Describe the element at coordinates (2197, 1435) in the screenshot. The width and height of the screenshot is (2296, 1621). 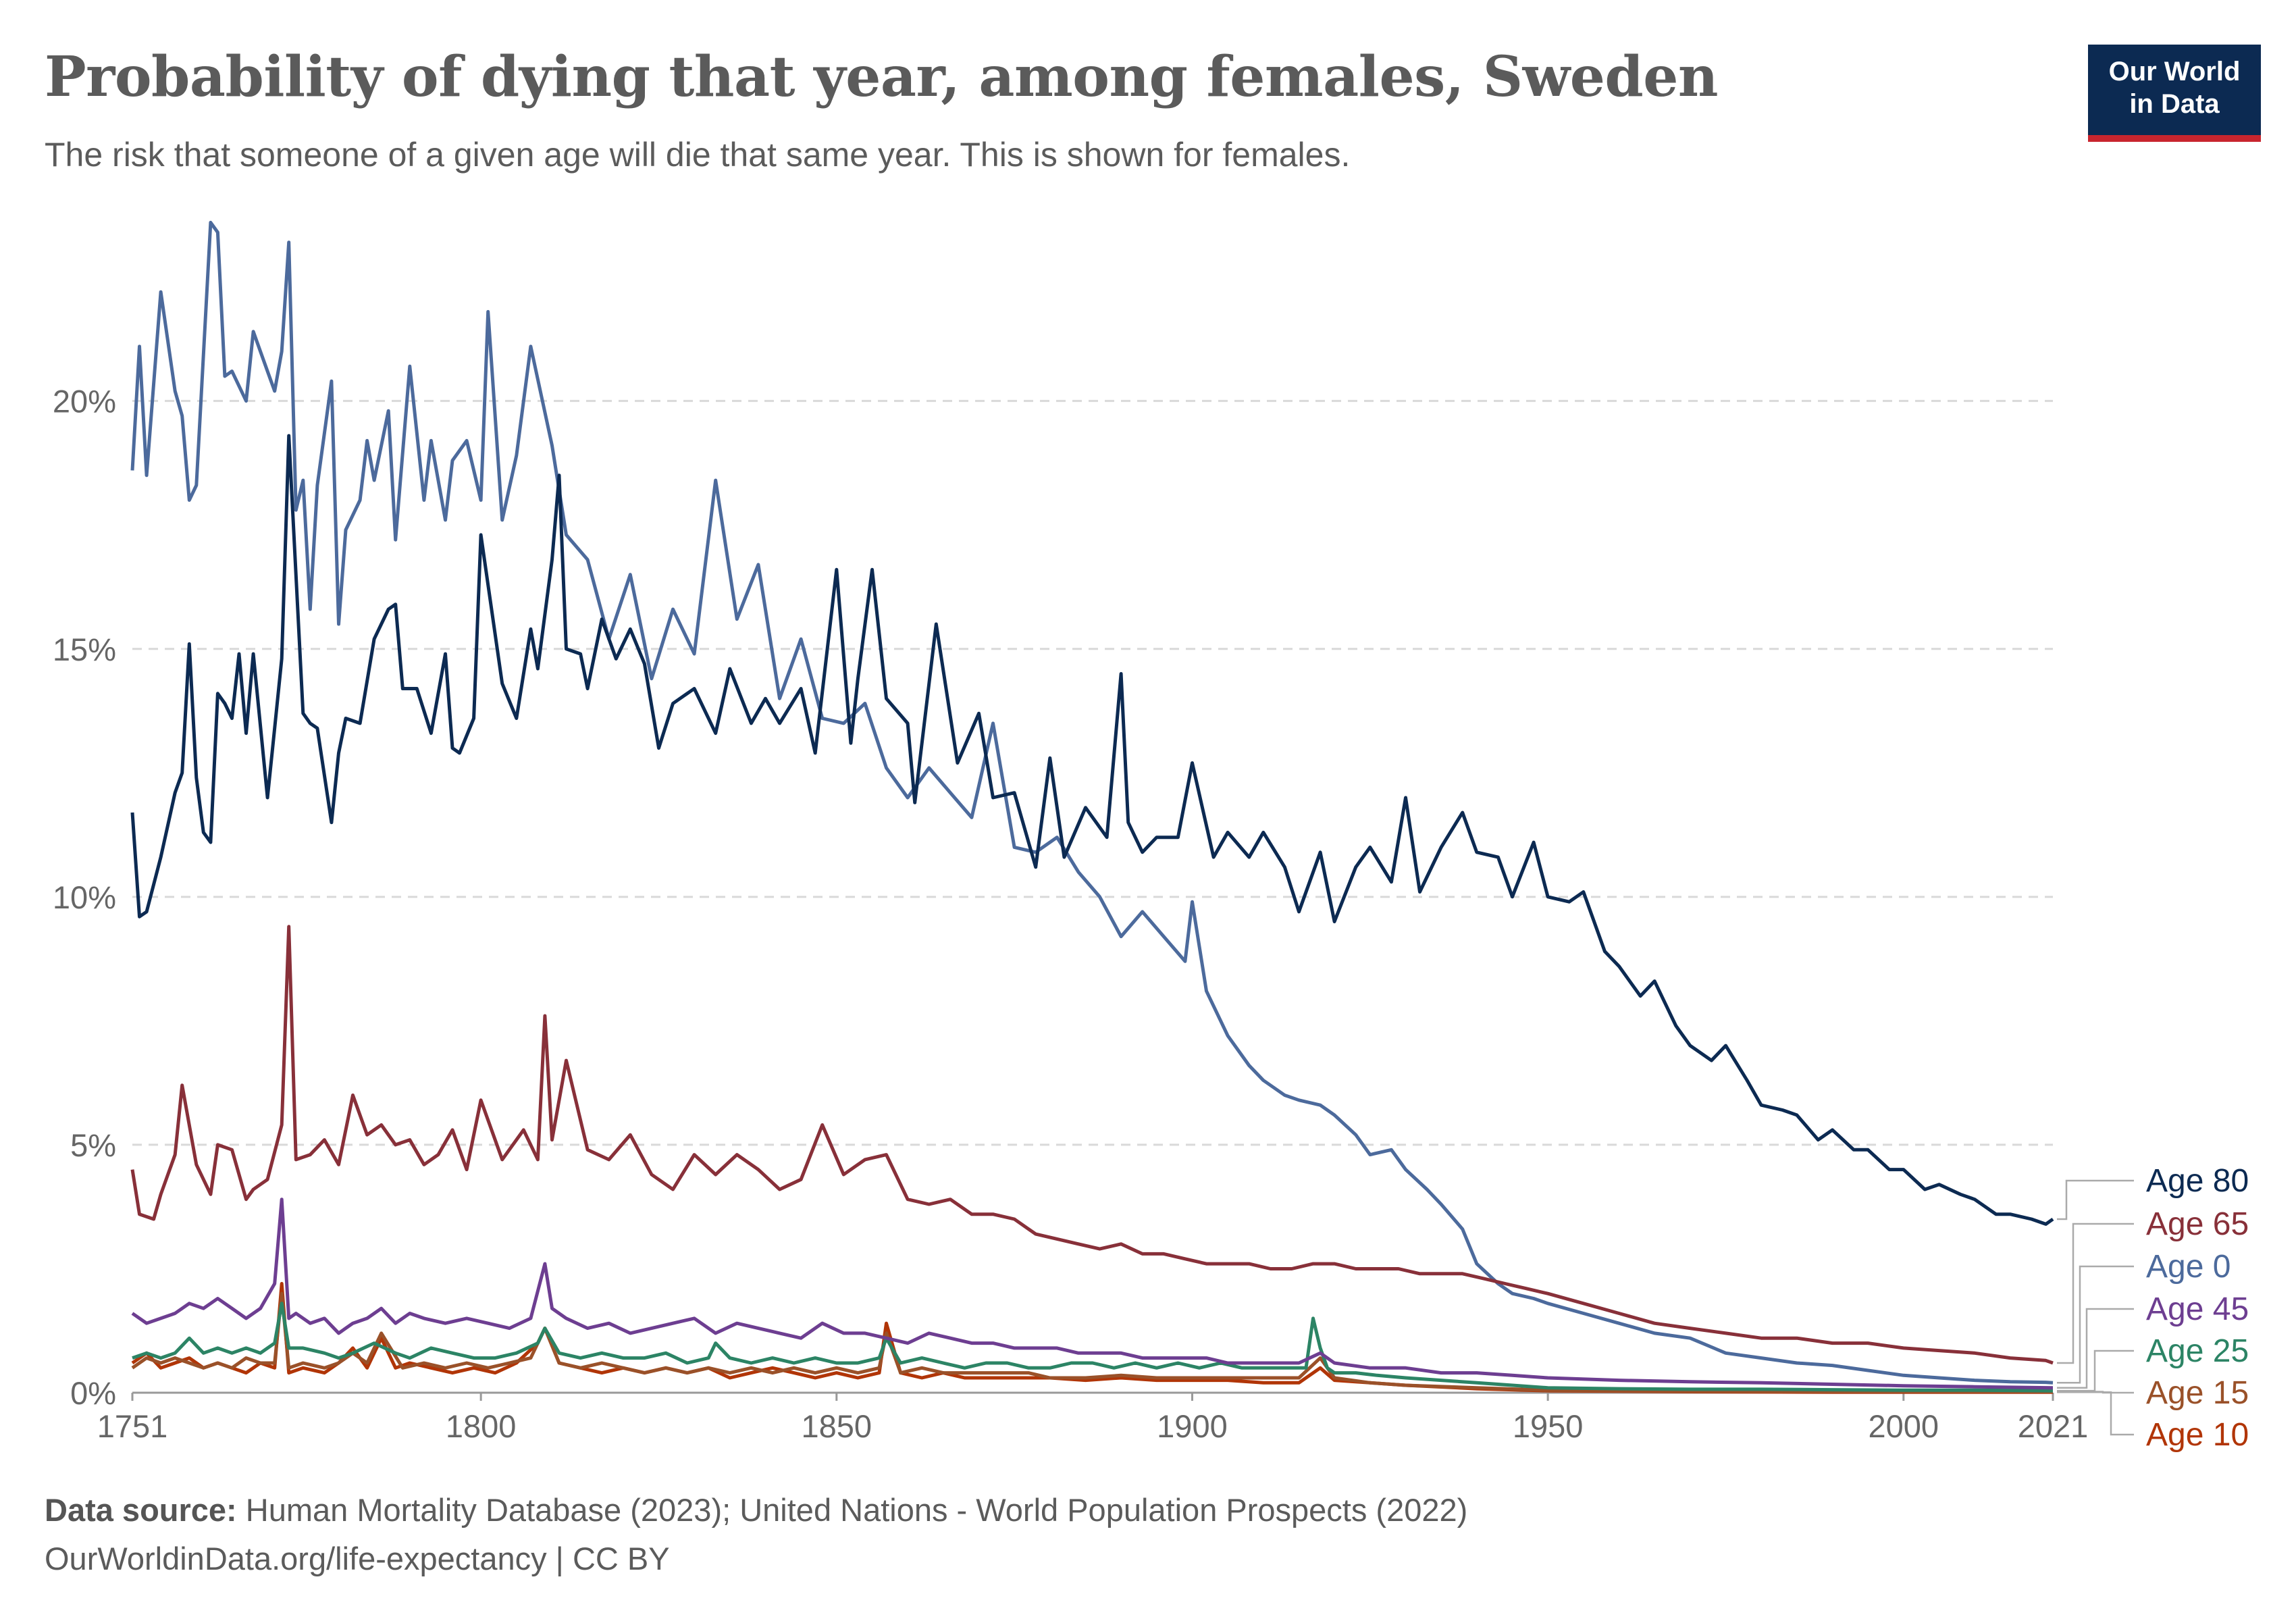
I see `series-label-age-10: Age 10` at that location.